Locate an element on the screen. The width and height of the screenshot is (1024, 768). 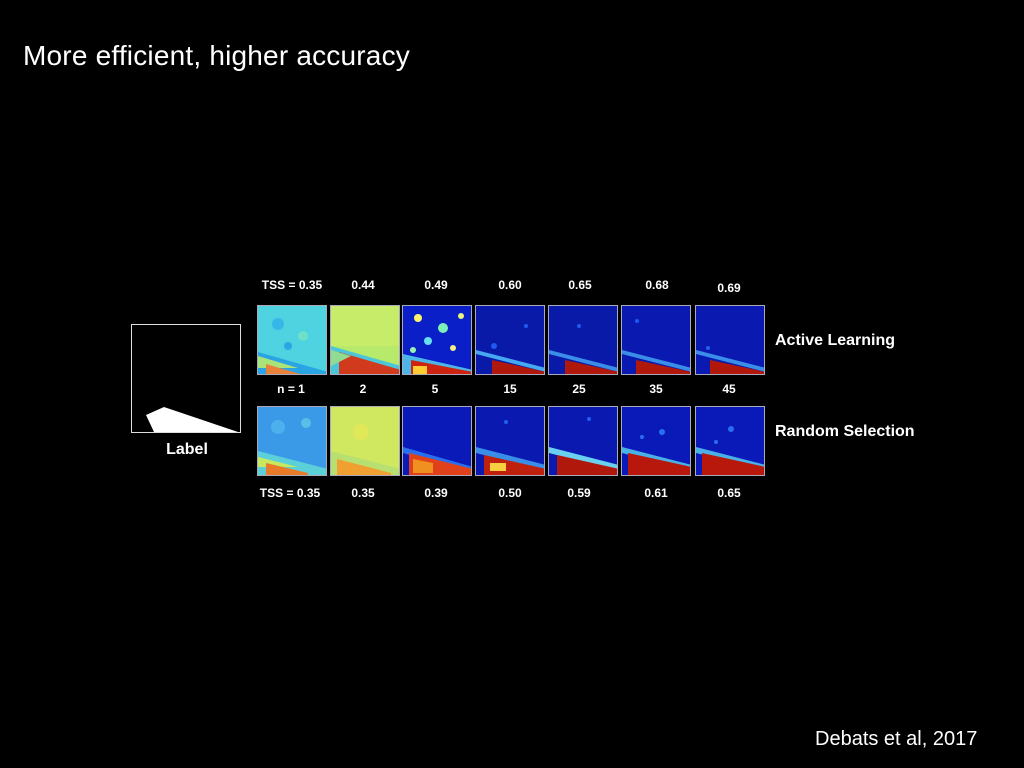
n-label: 35 is located at coordinates (656, 389).